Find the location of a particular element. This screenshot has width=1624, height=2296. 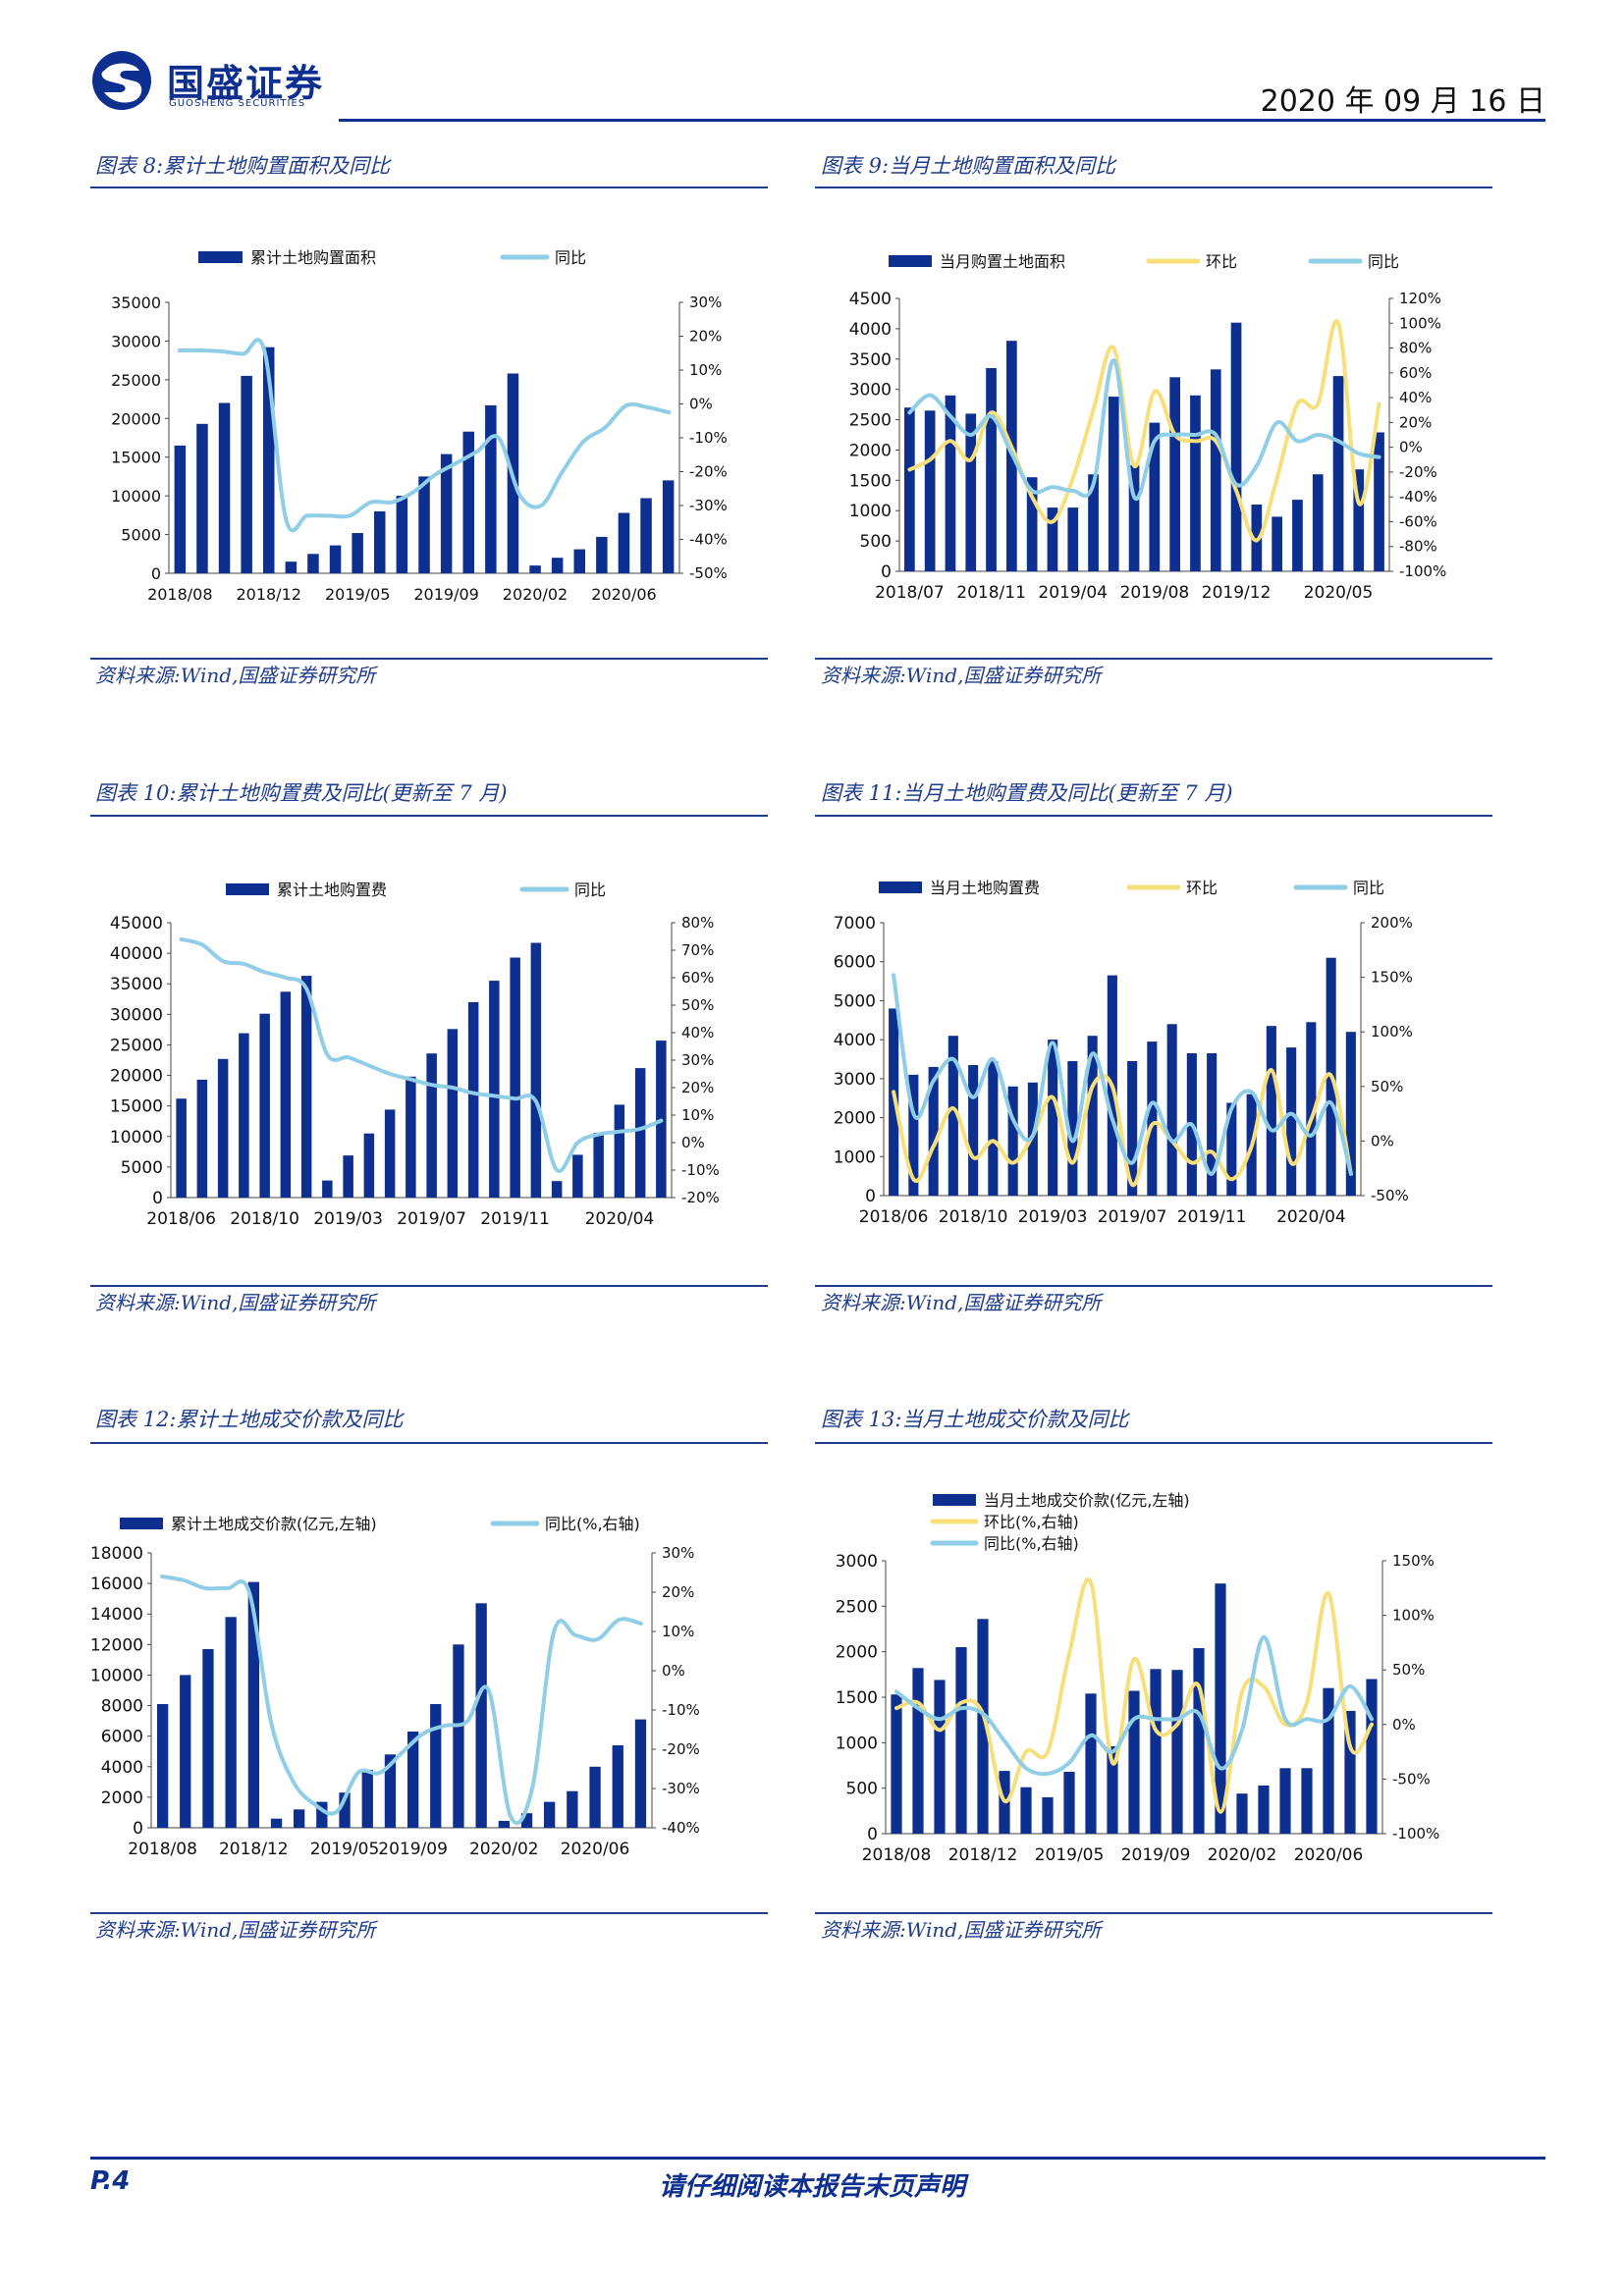

x-tick-label: 2018/10 is located at coordinates (973, 1217).